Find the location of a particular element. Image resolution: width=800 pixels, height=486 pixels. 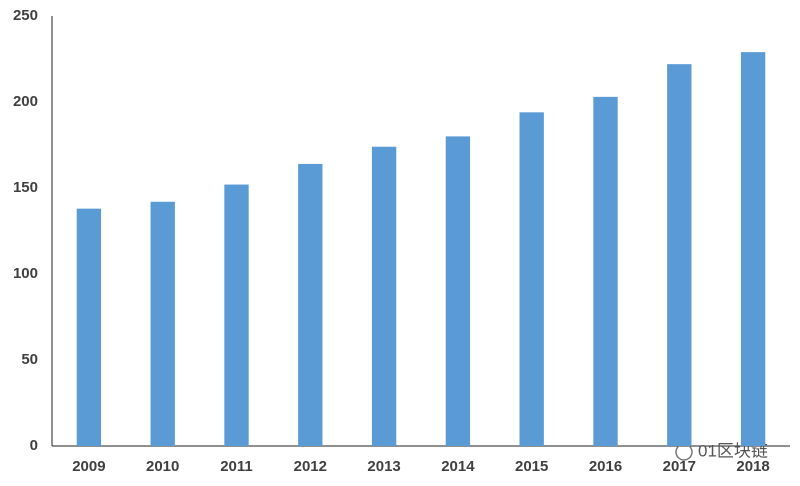

x-tick-label: 2018 is located at coordinates (752, 466).